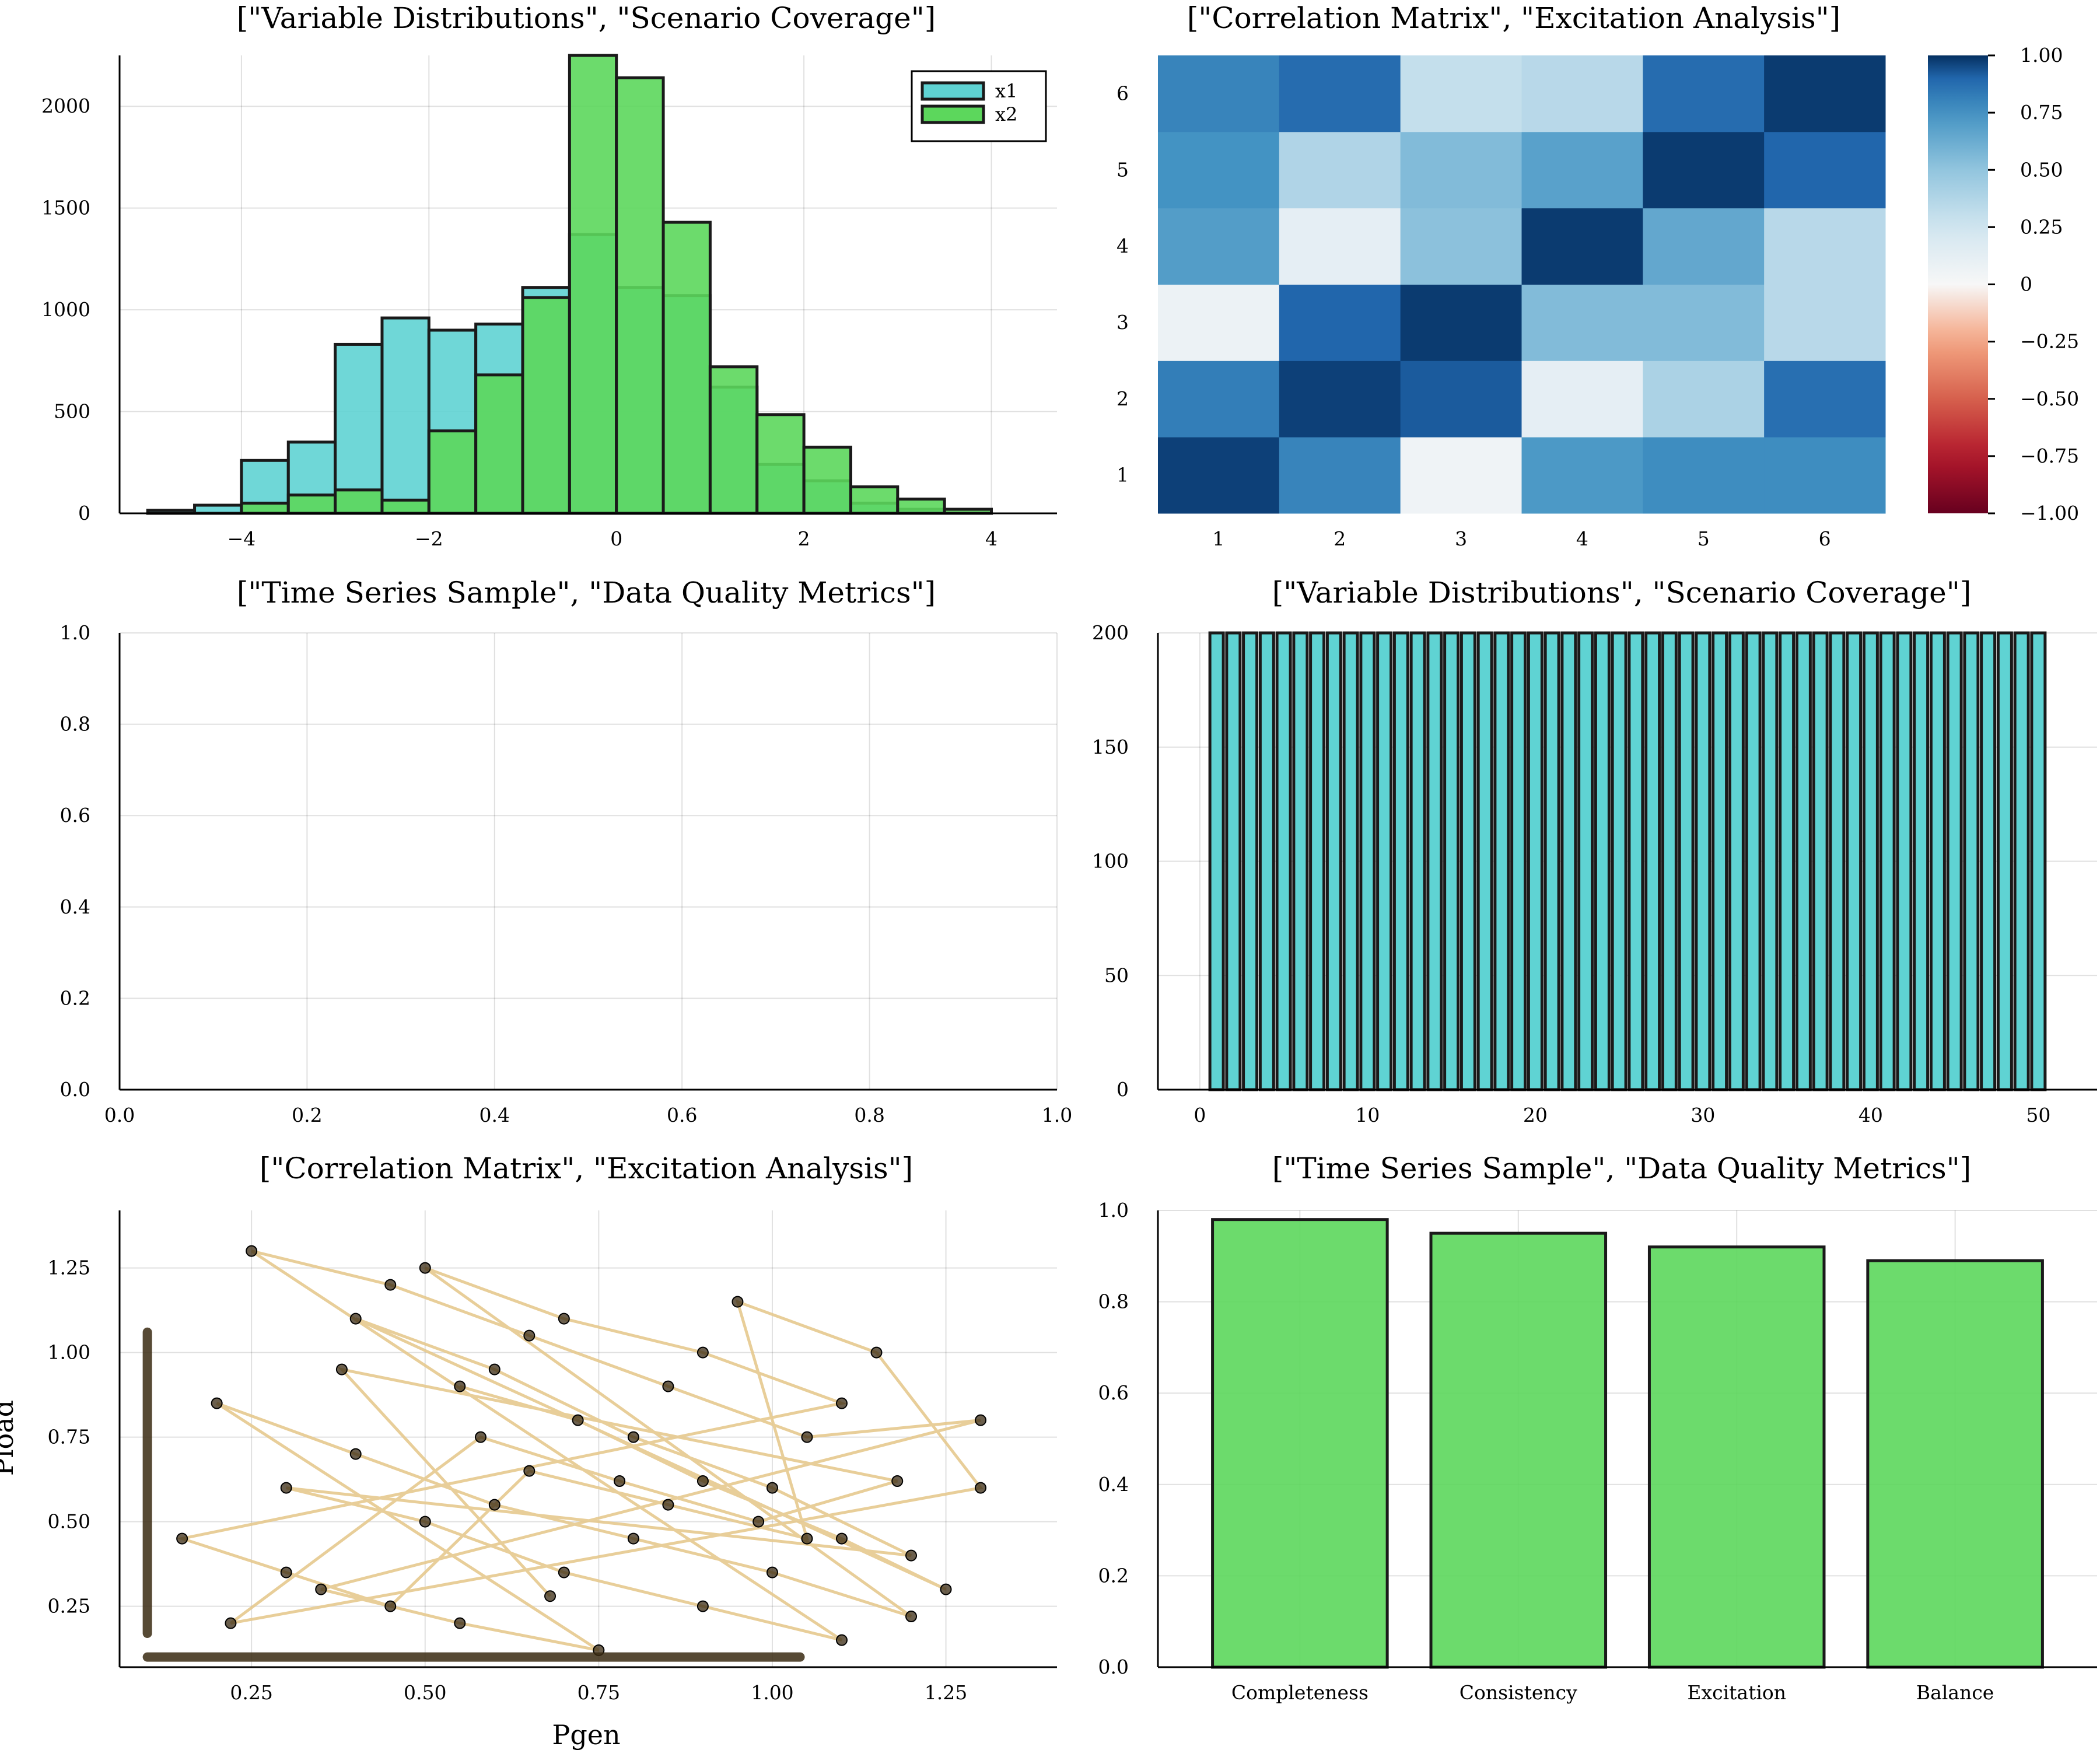  I want to click on p4-y-tick-label: 150, so click(1110, 747).